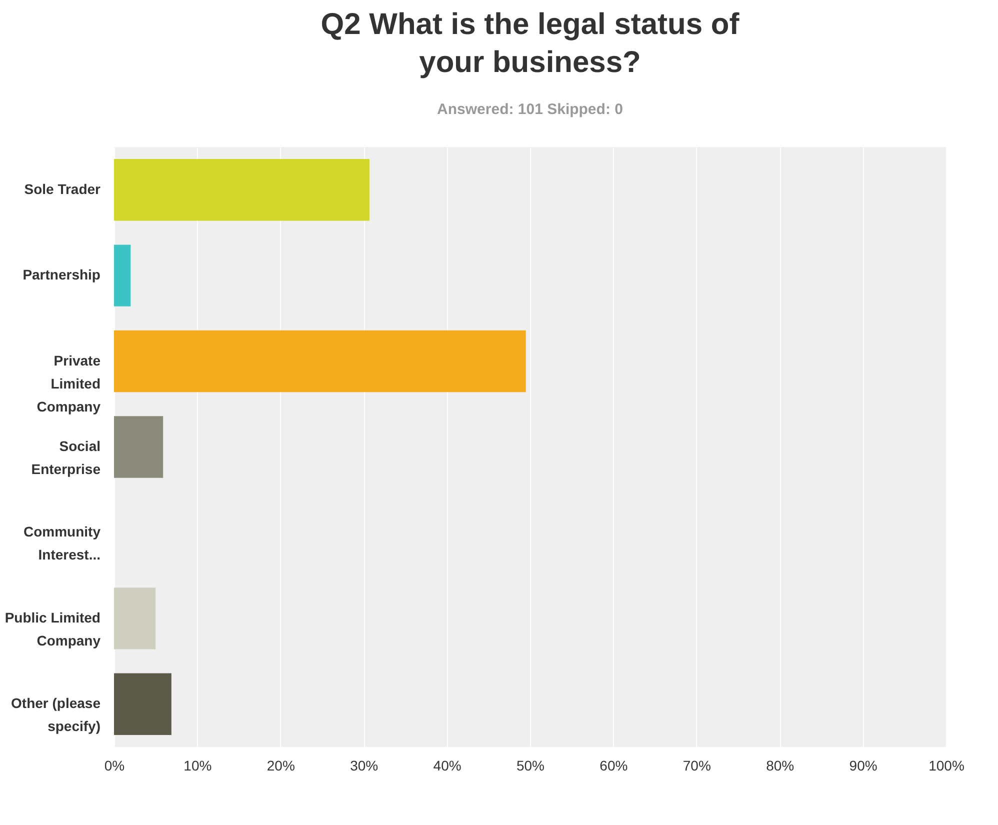 The image size is (998, 825). What do you see at coordinates (61, 274) in the screenshot?
I see `y-tick-label: Partnership` at bounding box center [61, 274].